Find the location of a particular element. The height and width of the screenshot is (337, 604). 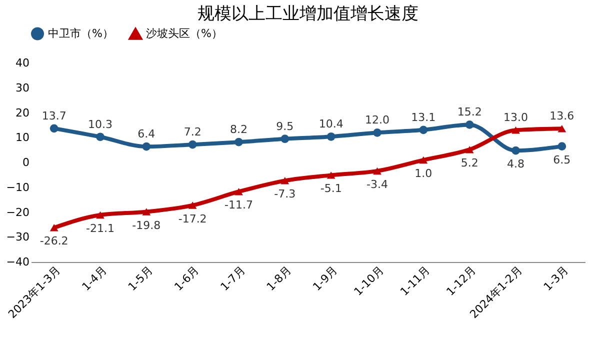

x-tick-label: 1-7月 is located at coordinates (233, 279).